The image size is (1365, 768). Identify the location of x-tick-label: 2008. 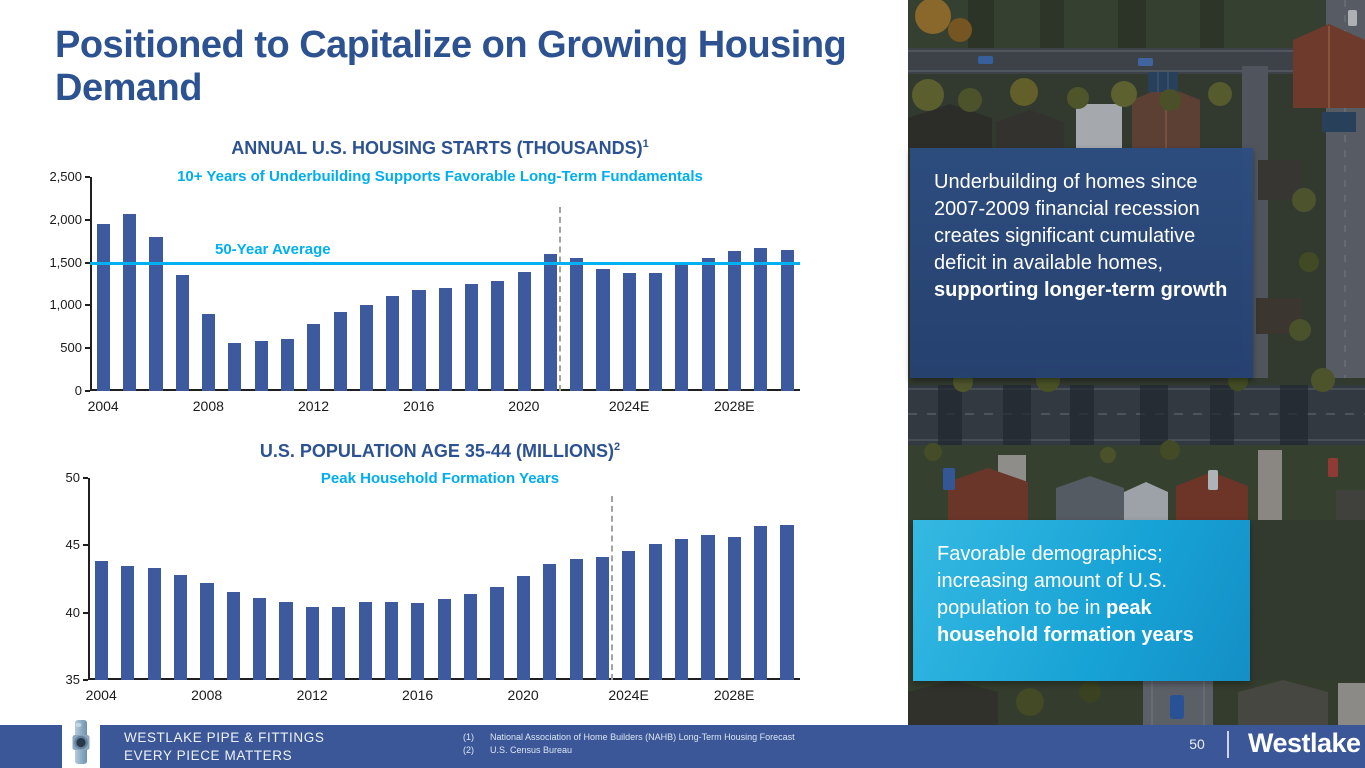
(208, 406).